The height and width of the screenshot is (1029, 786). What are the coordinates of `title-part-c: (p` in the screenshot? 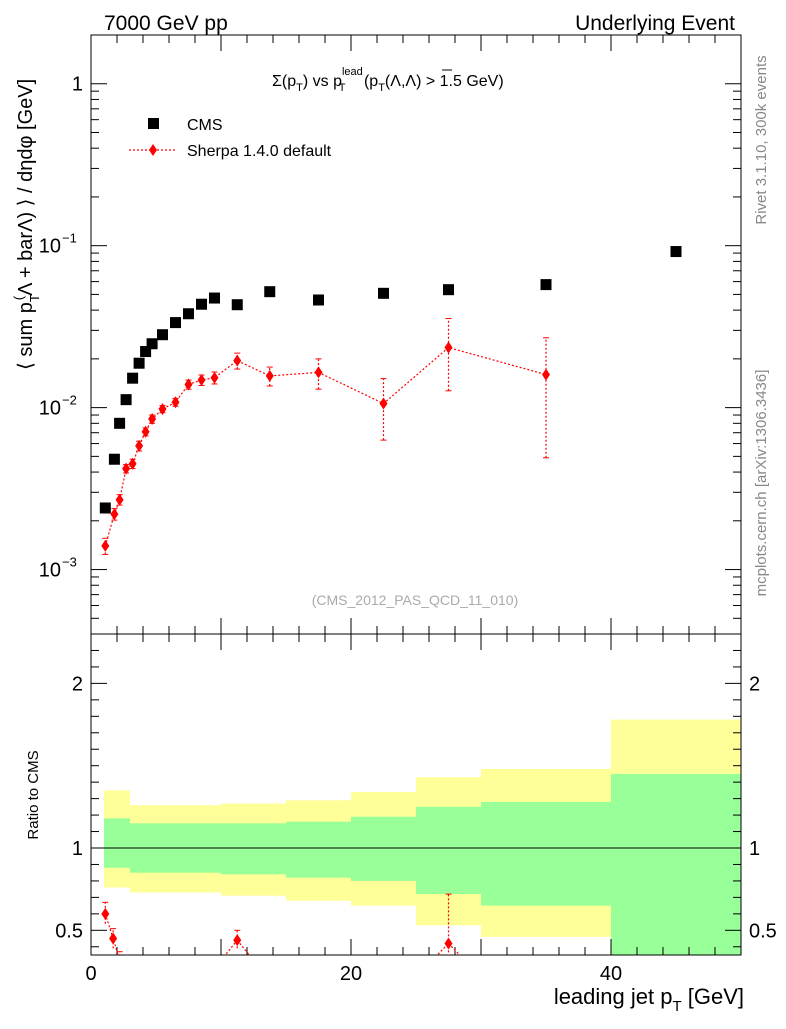 It's located at (369, 81).